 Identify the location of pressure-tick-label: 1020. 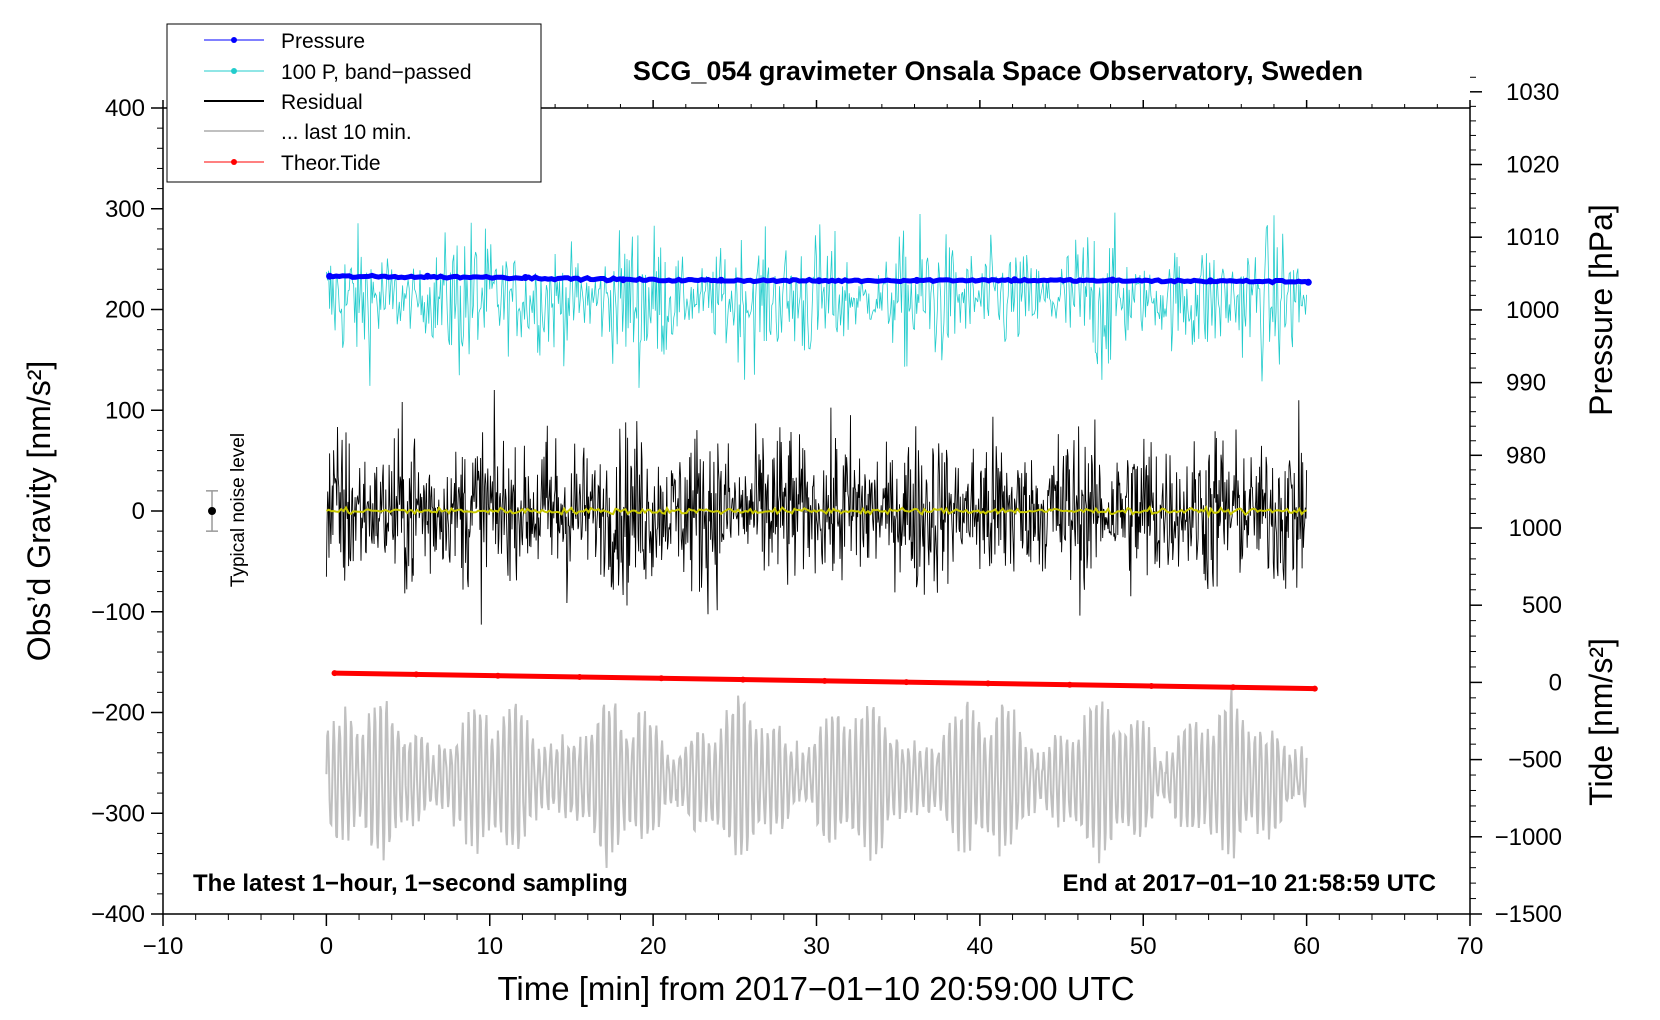
(1532, 165).